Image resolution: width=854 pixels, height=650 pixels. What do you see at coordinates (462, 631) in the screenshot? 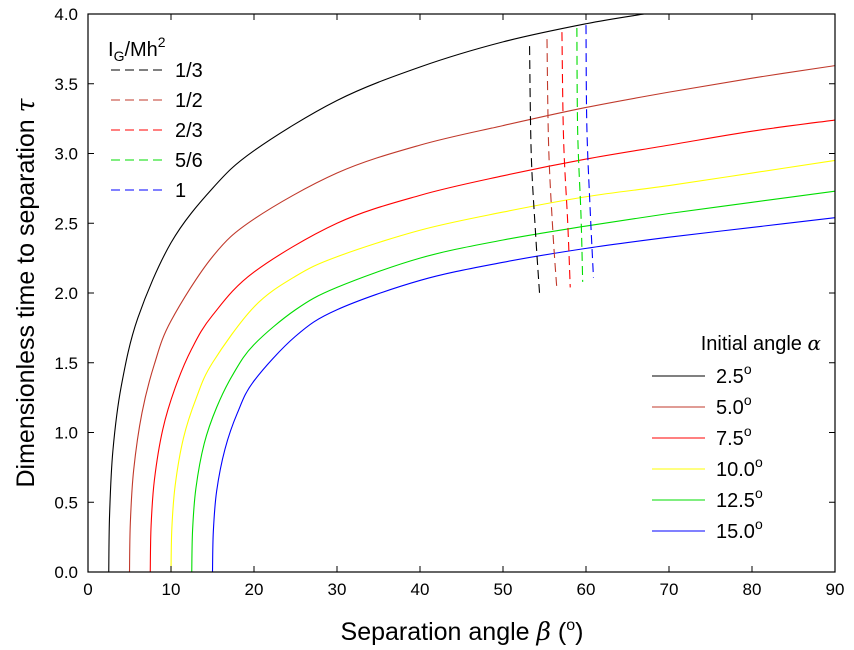
I see `x-axis-title: Separation angle β (o)` at bounding box center [462, 631].